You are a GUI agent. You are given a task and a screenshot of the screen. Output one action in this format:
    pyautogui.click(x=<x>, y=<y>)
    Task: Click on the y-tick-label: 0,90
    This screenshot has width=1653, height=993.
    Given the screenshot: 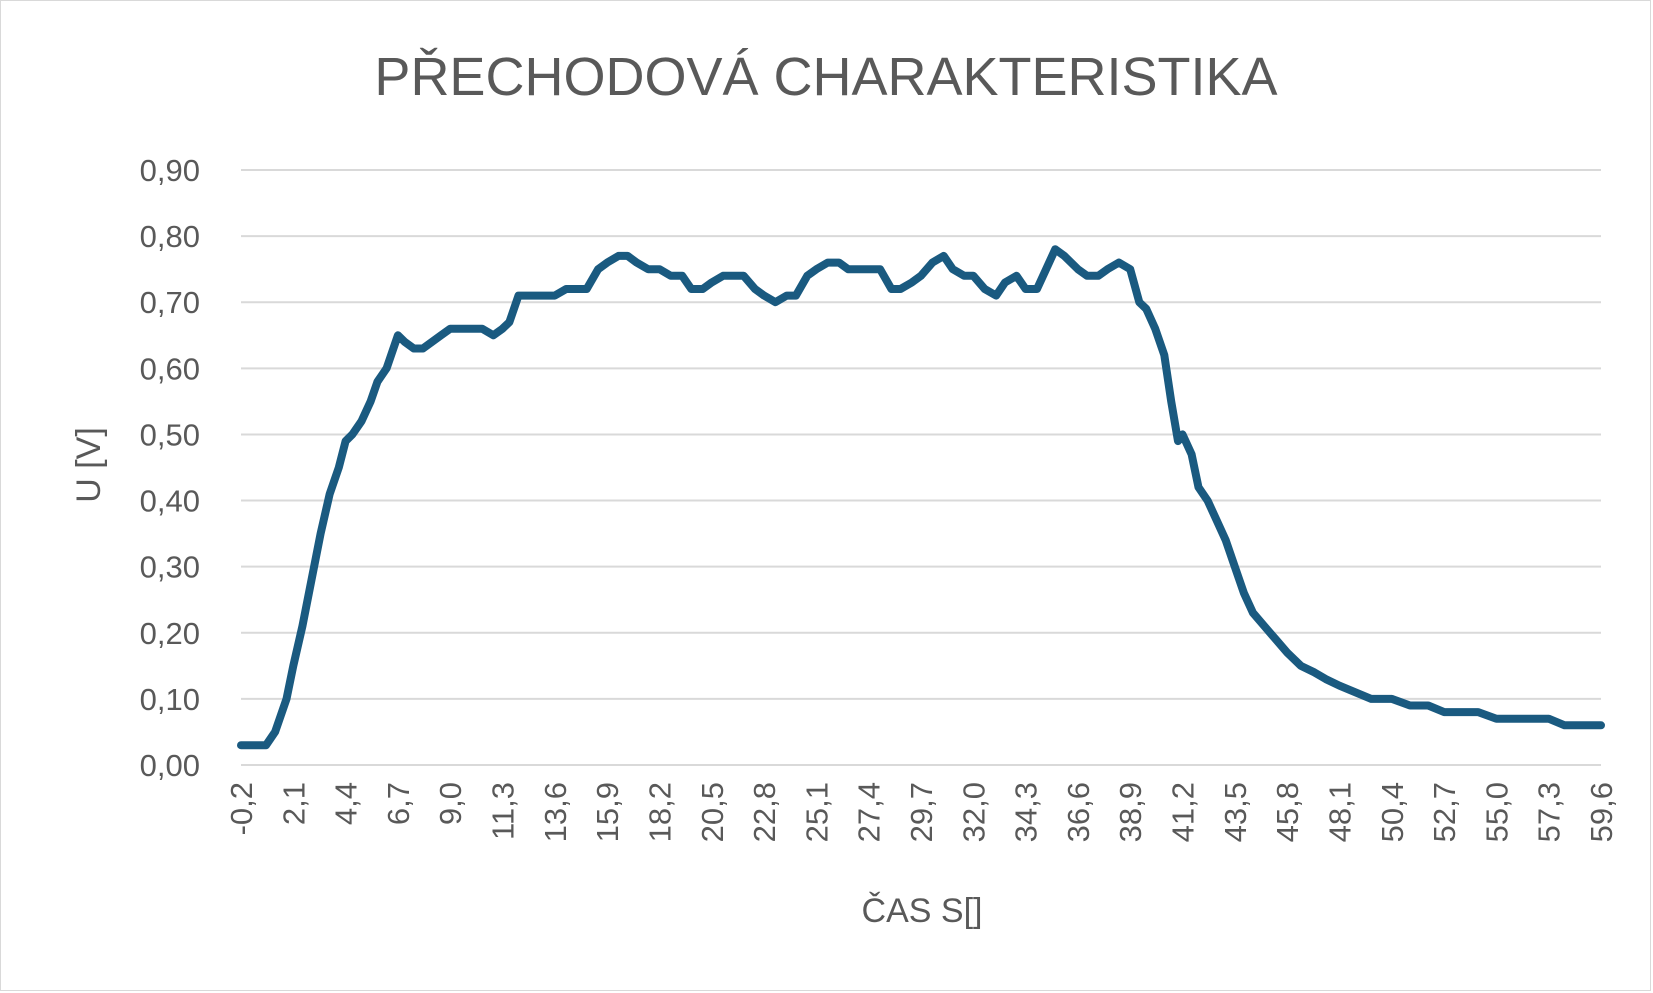 What is the action you would take?
    pyautogui.click(x=170, y=170)
    